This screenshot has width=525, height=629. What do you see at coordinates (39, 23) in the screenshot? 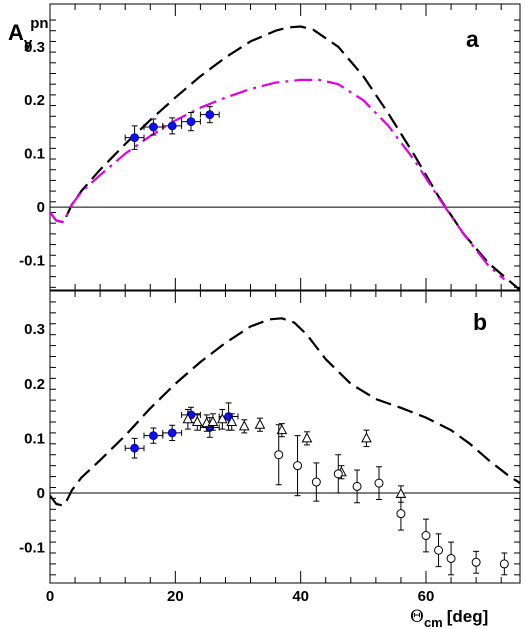
I see `y-axis-title-sup: pn` at bounding box center [39, 23].